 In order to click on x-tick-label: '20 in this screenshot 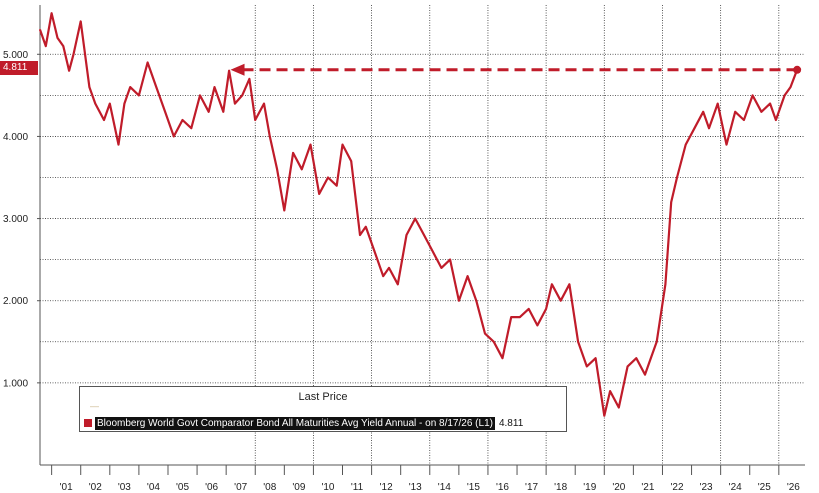, I will do `click(618, 487)`.